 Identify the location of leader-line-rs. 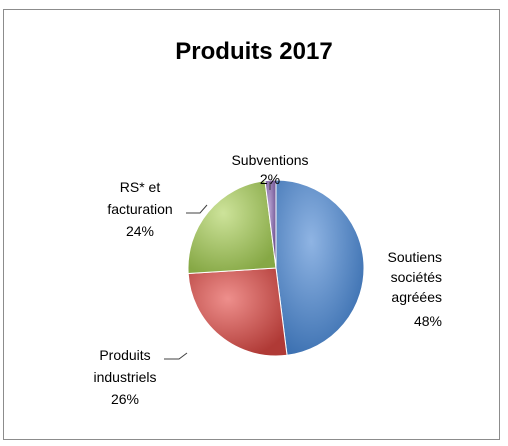
(197, 209).